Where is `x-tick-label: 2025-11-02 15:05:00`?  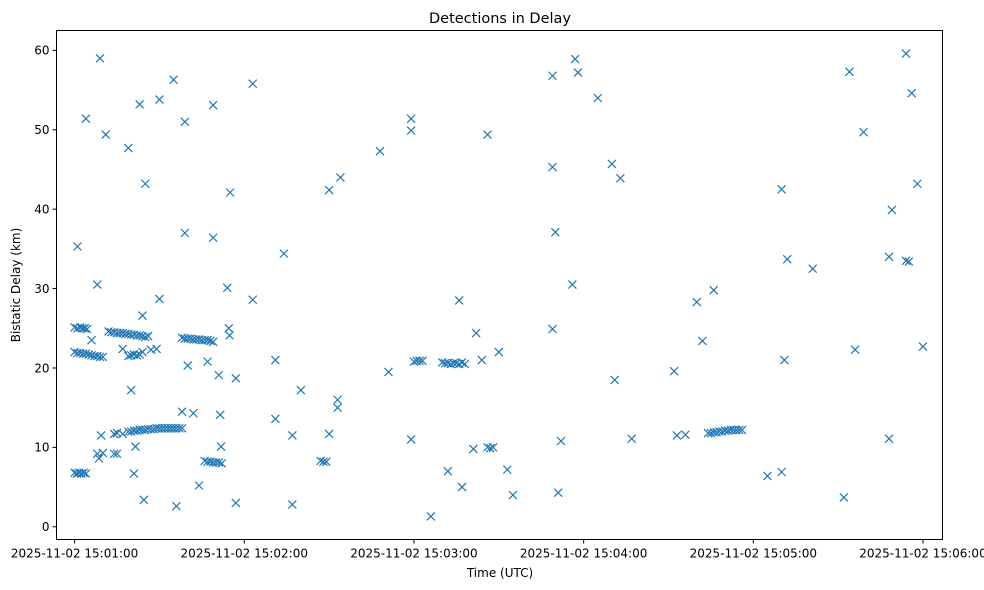 x-tick-label: 2025-11-02 15:05:00 is located at coordinates (753, 554).